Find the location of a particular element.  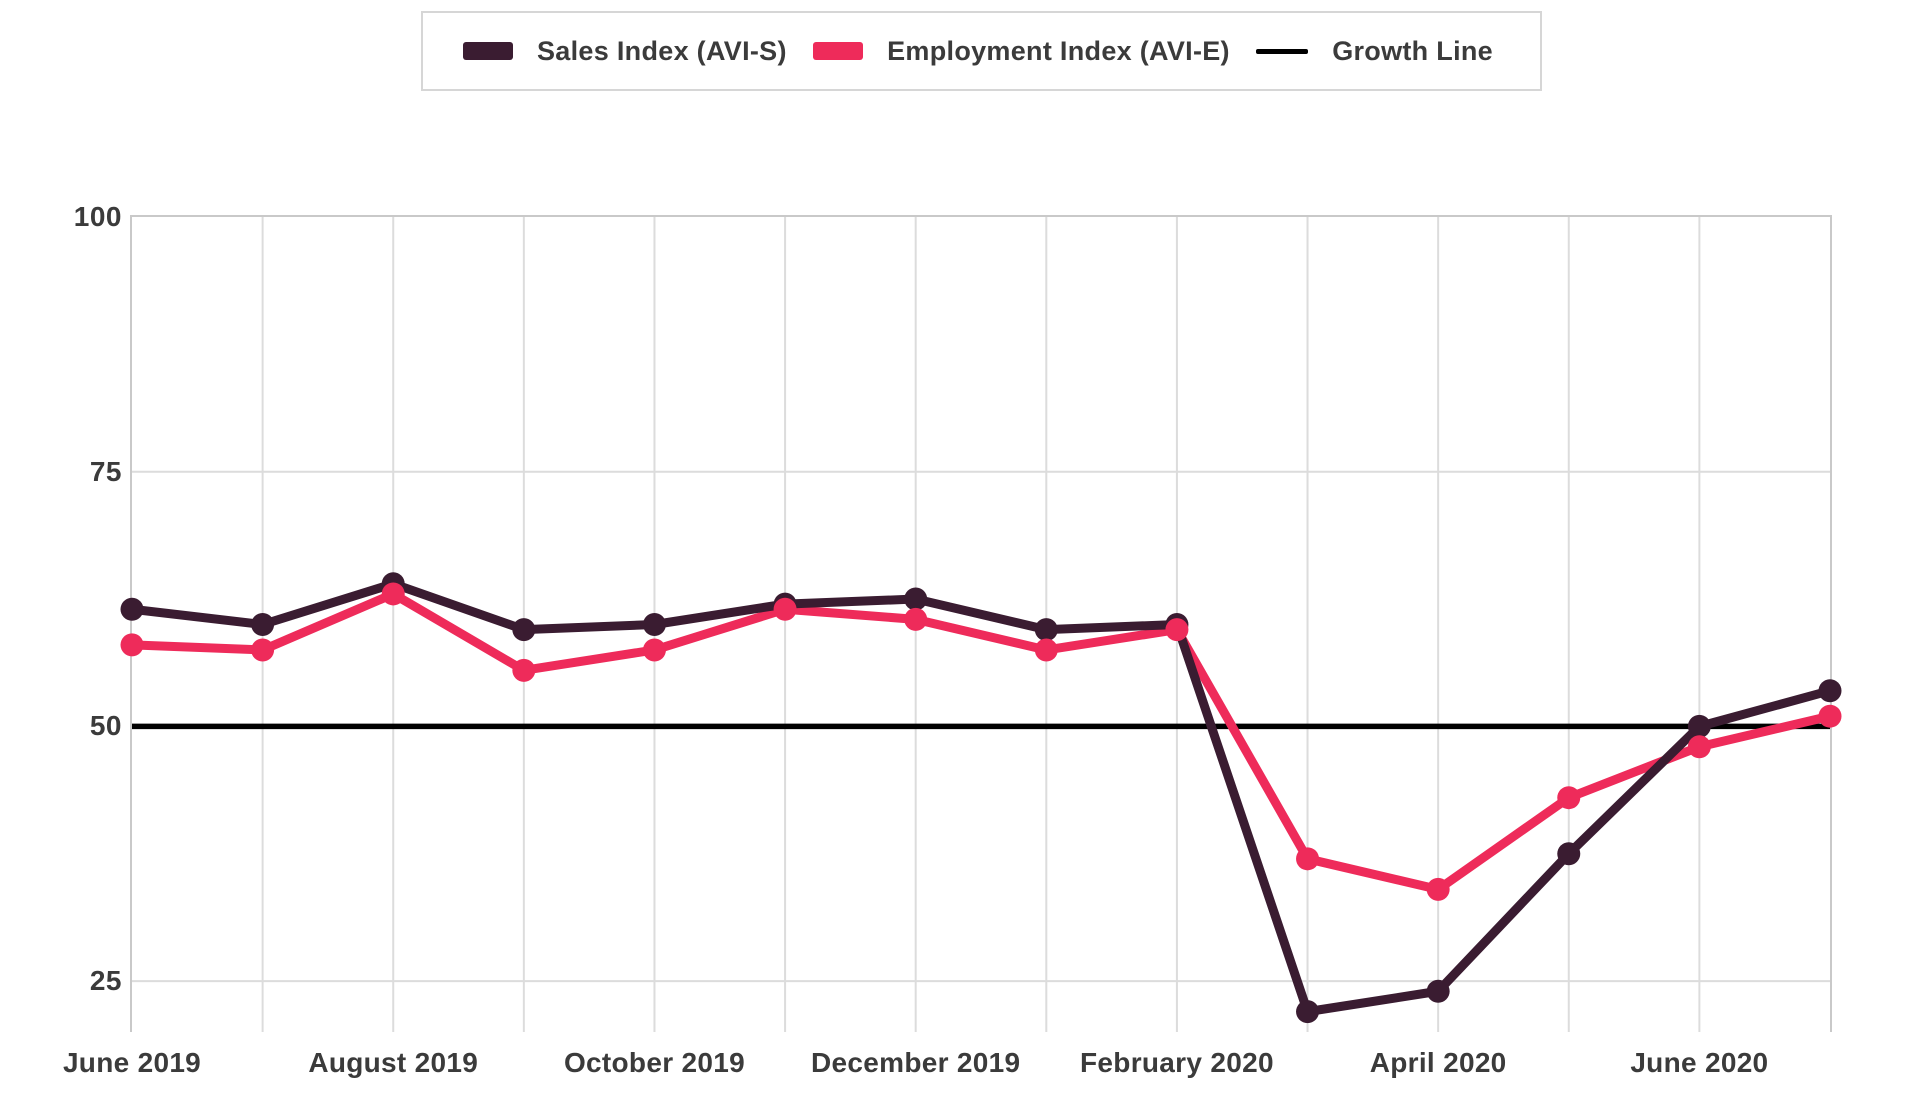

legend-item-growth-line: Growth Line is located at coordinates (1374, 51).